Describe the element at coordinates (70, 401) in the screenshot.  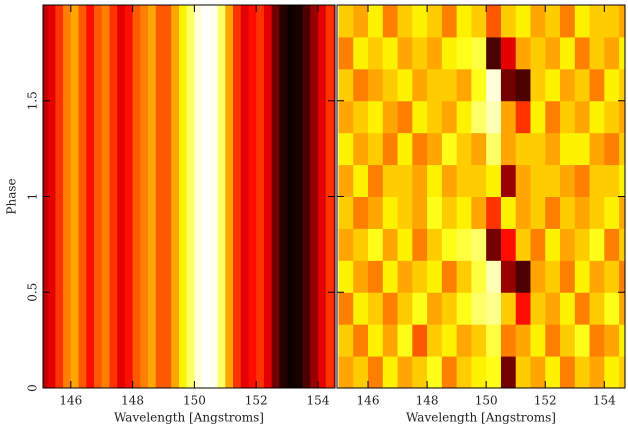
I see `x-tick-label: 146` at that location.